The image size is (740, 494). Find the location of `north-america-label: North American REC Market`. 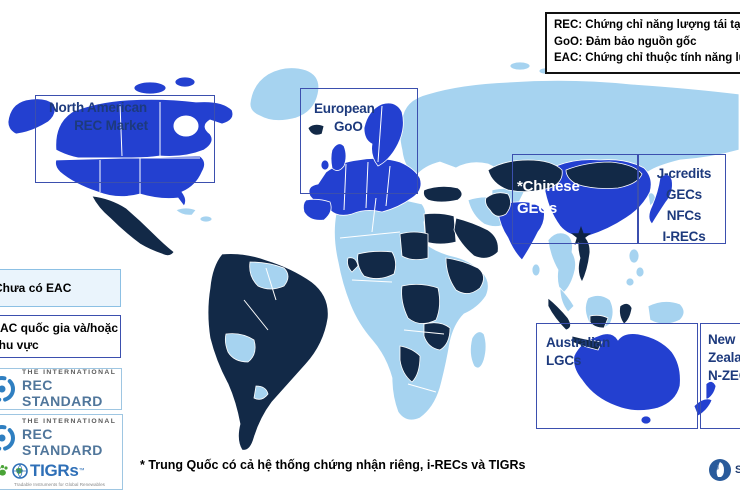

north-america-label: North American REC Market is located at coordinates (98, 116).